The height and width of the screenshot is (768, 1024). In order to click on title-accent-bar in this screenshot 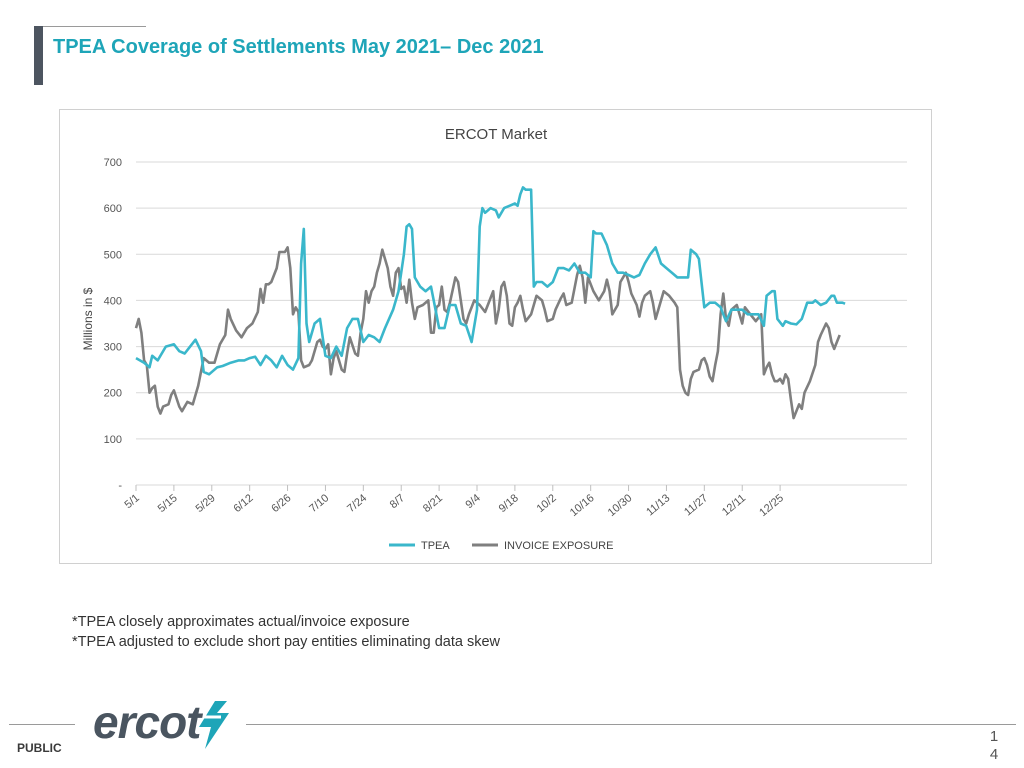, I will do `click(38, 55)`.